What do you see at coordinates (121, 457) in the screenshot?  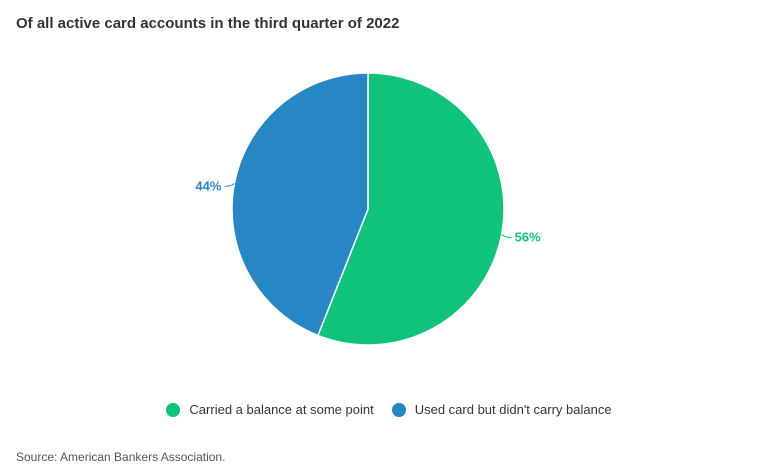 I see `source-note: Source: American Bankers Association.` at bounding box center [121, 457].